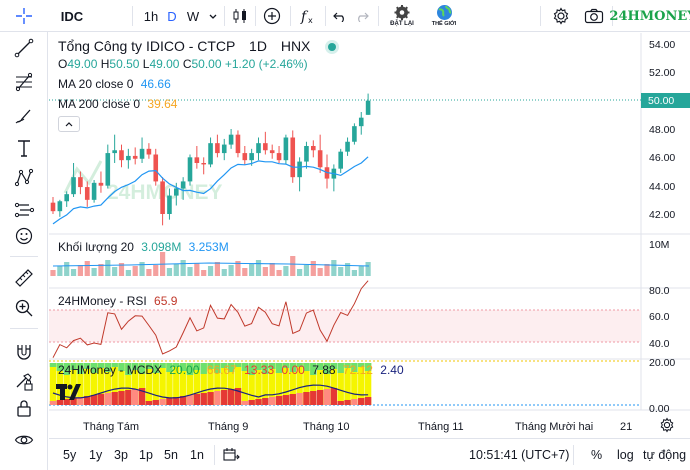  I want to click on add-indicator-icon, so click(272, 16).